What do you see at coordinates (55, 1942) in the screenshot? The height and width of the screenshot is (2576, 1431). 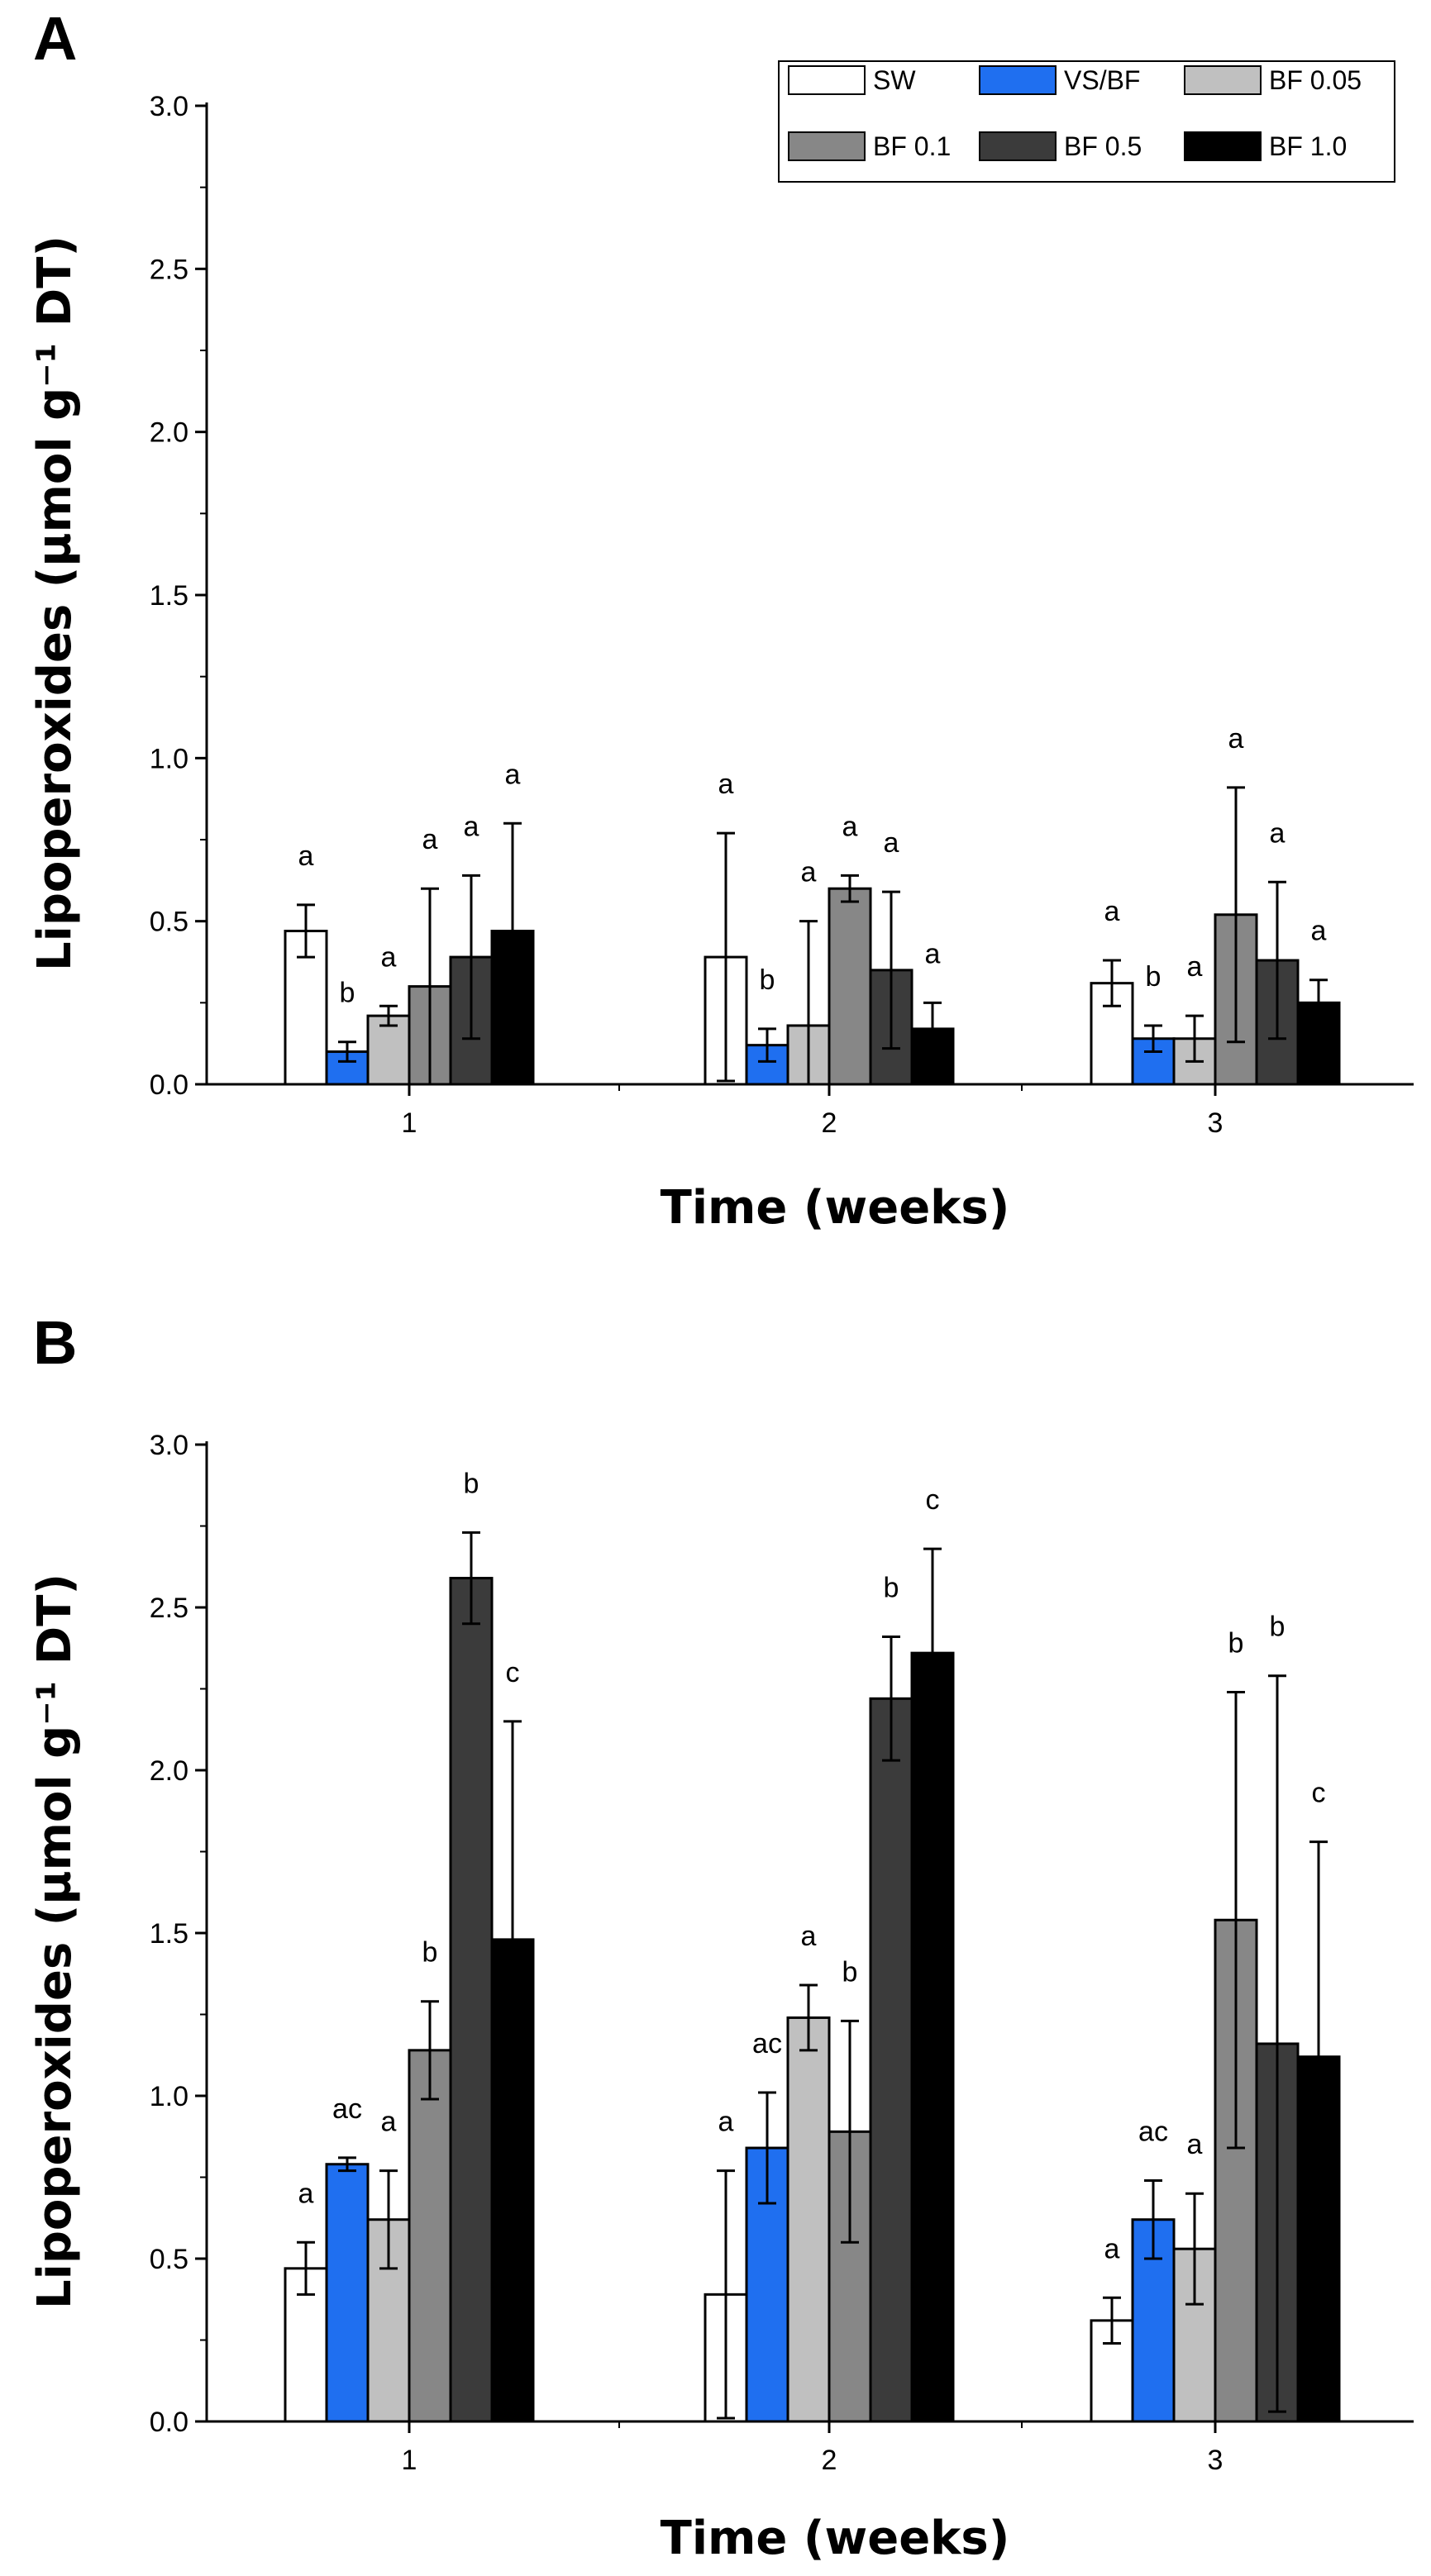 I see `y-axis-title: Lipoperoxides (µmol g⁻¹ DT)` at bounding box center [55, 1942].